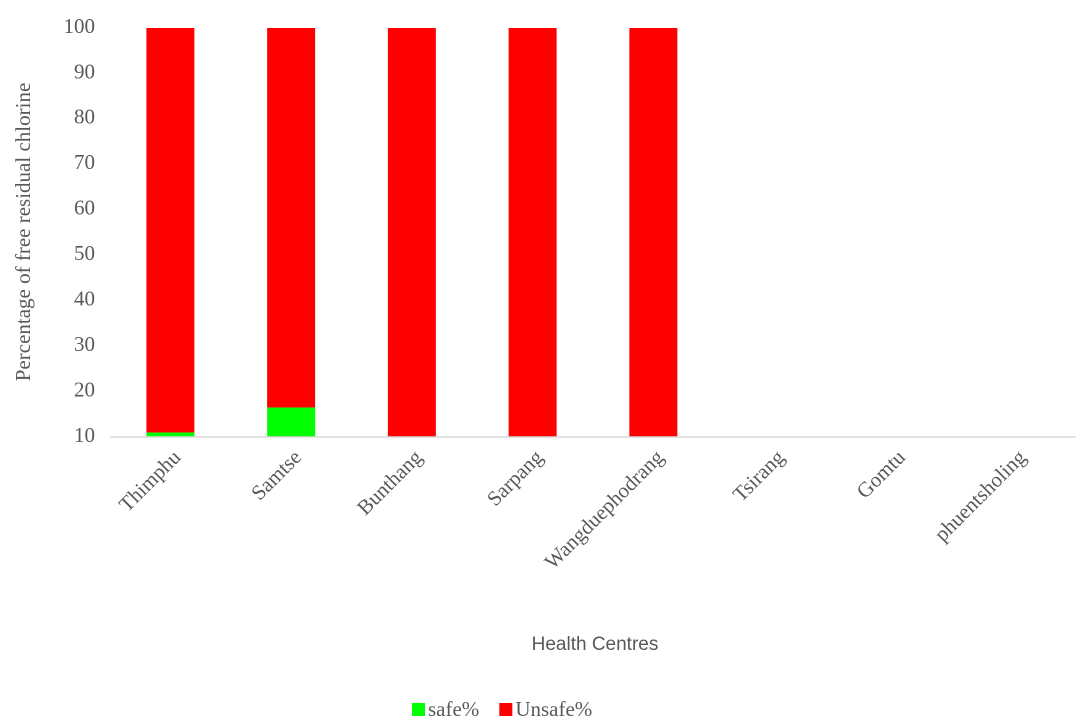 The image size is (1080, 723). What do you see at coordinates (84, 435) in the screenshot?
I see `y-tick-label: 10` at bounding box center [84, 435].